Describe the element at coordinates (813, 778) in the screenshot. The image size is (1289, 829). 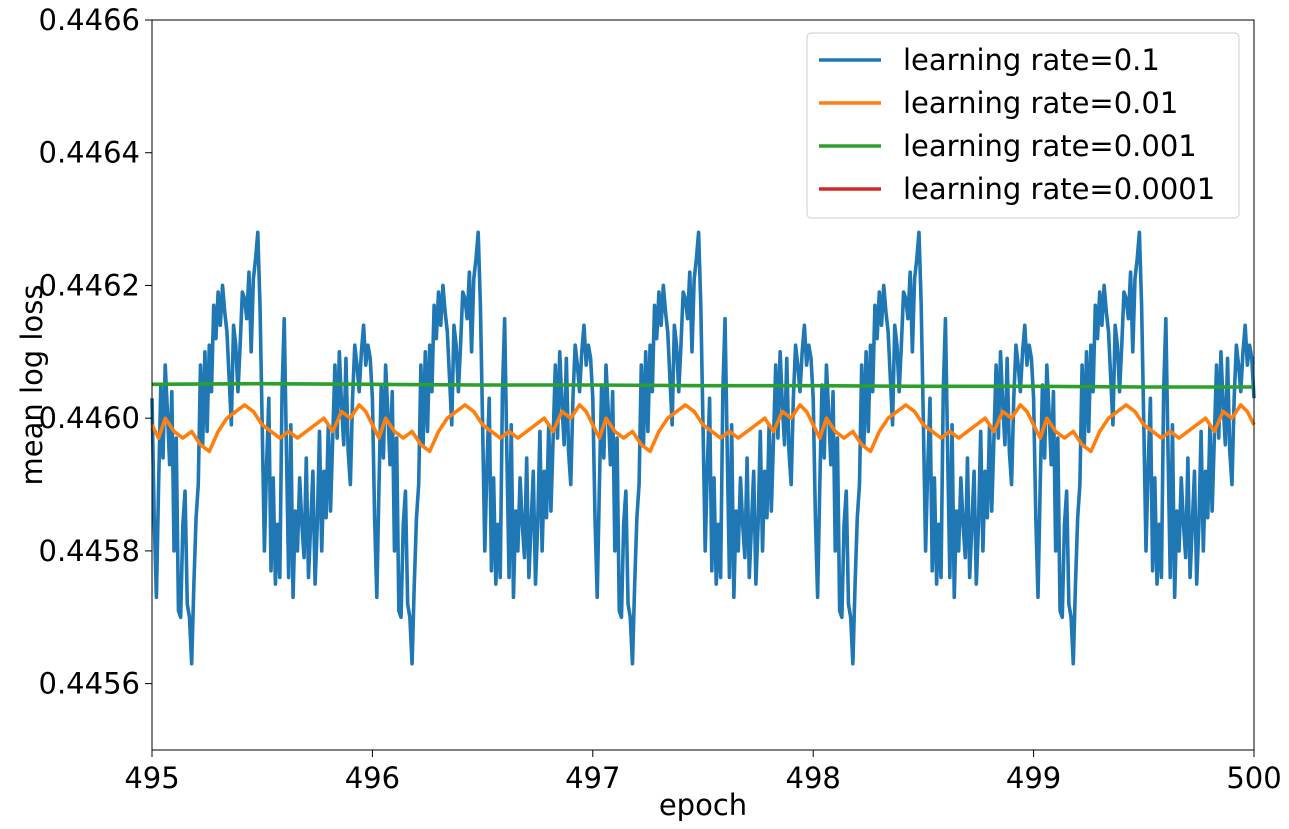
I see `x-tick-label: 498` at that location.